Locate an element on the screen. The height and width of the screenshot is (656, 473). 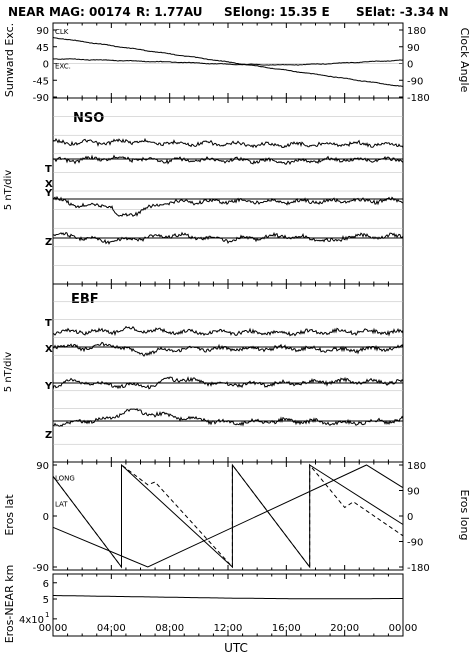
panel4-series-label: LONG is located at coordinates (65, 478).